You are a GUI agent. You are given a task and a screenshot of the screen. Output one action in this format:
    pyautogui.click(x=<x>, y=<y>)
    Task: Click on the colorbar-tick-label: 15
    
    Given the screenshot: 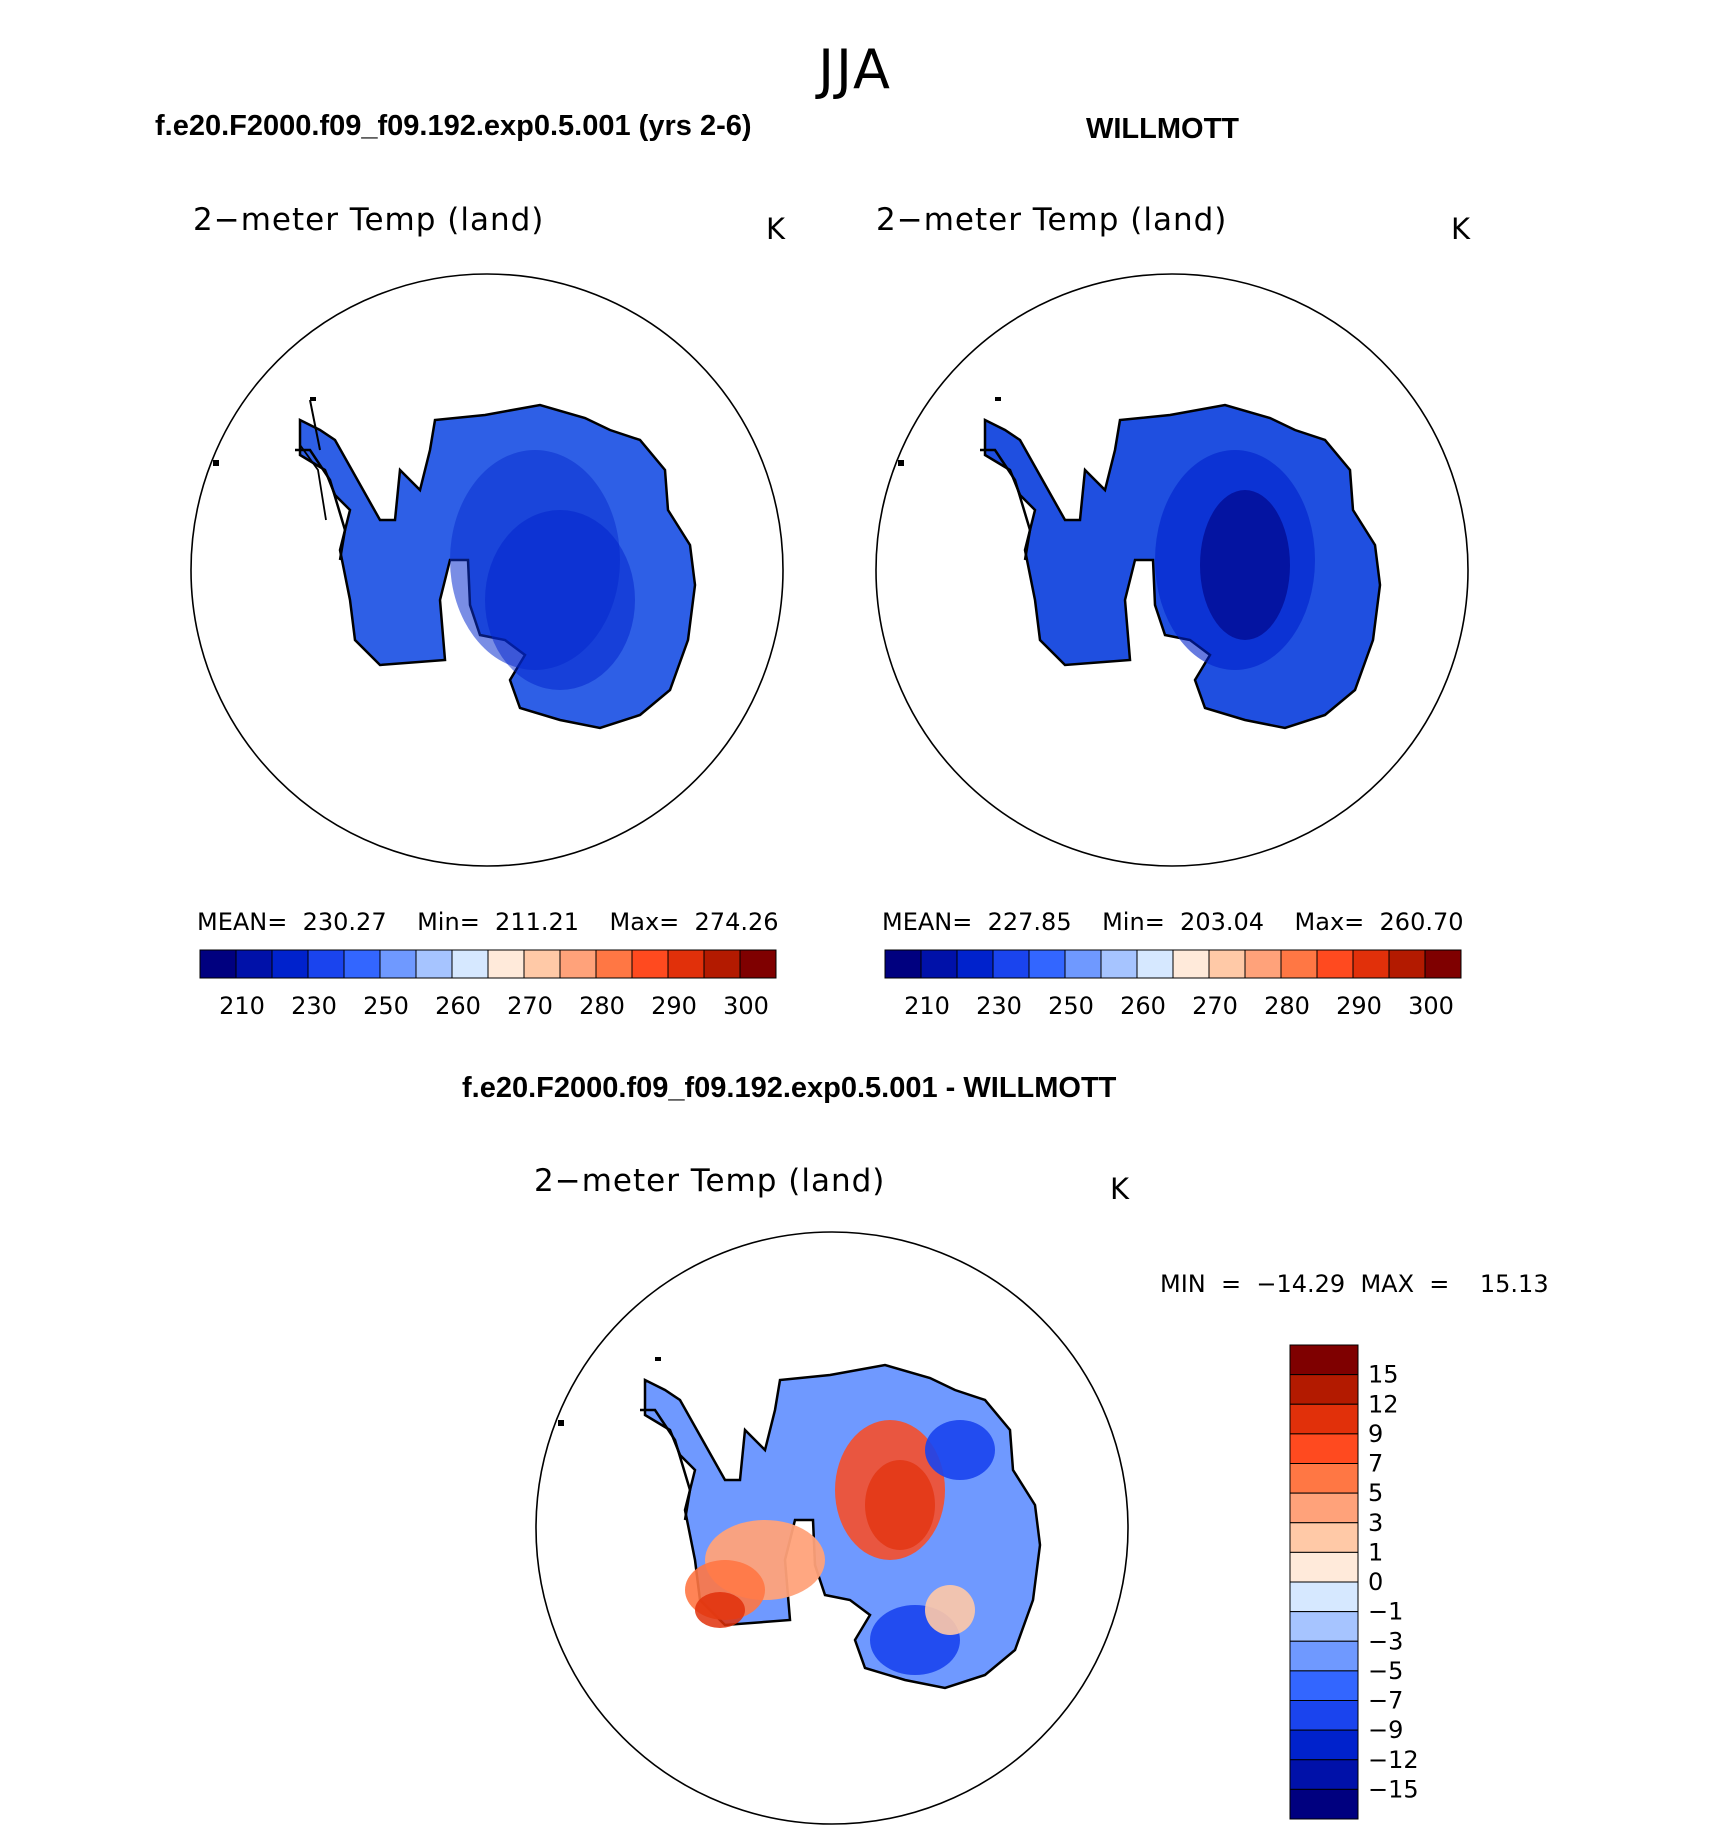 What is the action you would take?
    pyautogui.click(x=1383, y=1375)
    